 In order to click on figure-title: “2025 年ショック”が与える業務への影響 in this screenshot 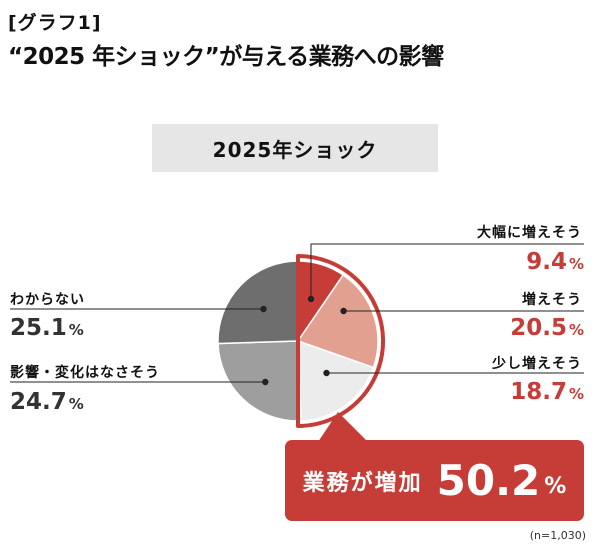, I will do `click(226, 57)`.